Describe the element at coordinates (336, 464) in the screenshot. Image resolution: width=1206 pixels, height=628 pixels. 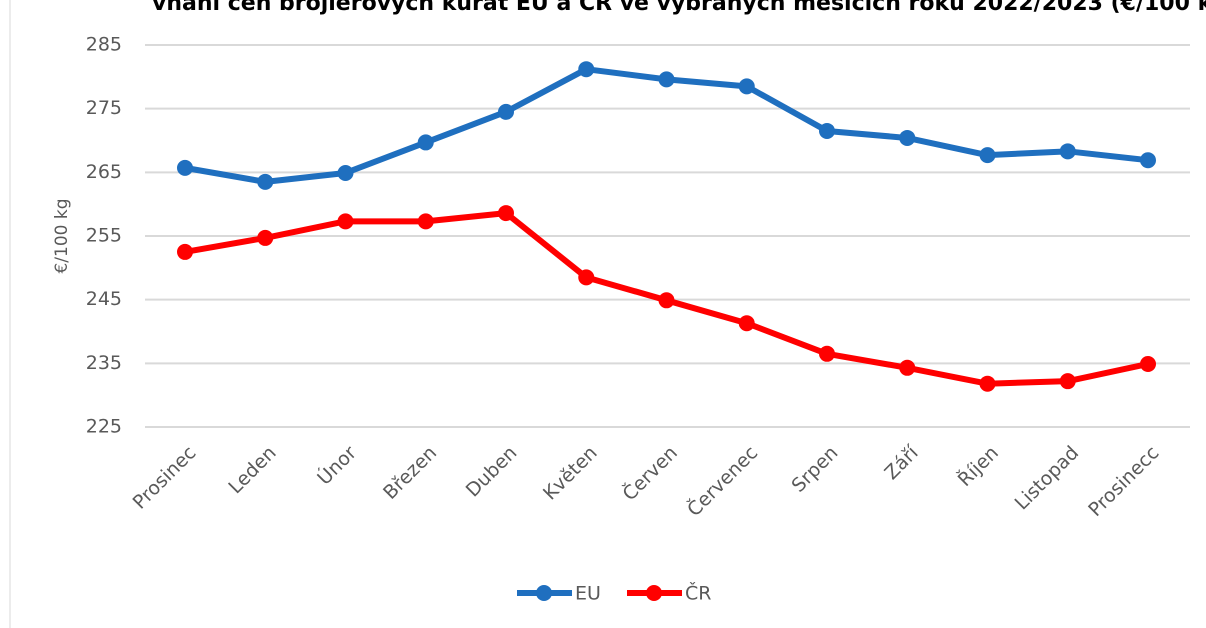
I see `x-tick-label: Únor` at that location.